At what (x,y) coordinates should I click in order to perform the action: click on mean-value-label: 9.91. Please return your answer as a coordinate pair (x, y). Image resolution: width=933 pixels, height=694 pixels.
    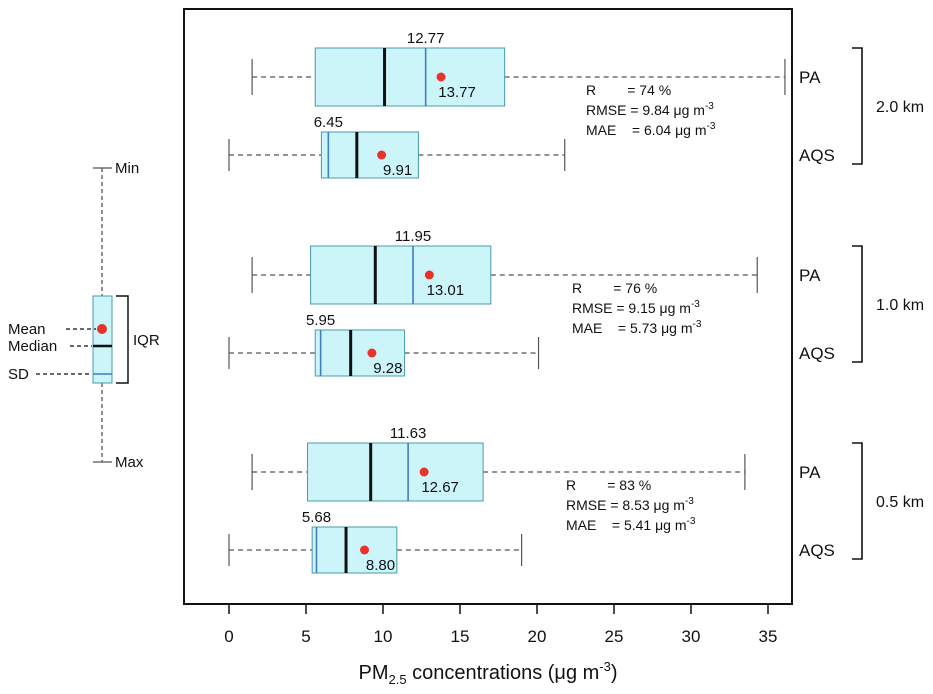
    Looking at the image, I should click on (397, 170).